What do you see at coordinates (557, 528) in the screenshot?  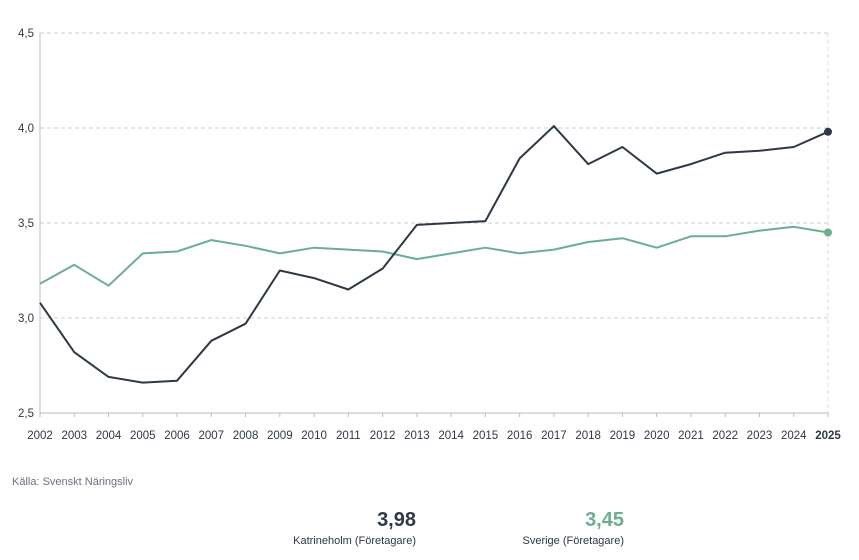 I see `summary-sverige: 3,45 Sverige (Företagare)` at bounding box center [557, 528].